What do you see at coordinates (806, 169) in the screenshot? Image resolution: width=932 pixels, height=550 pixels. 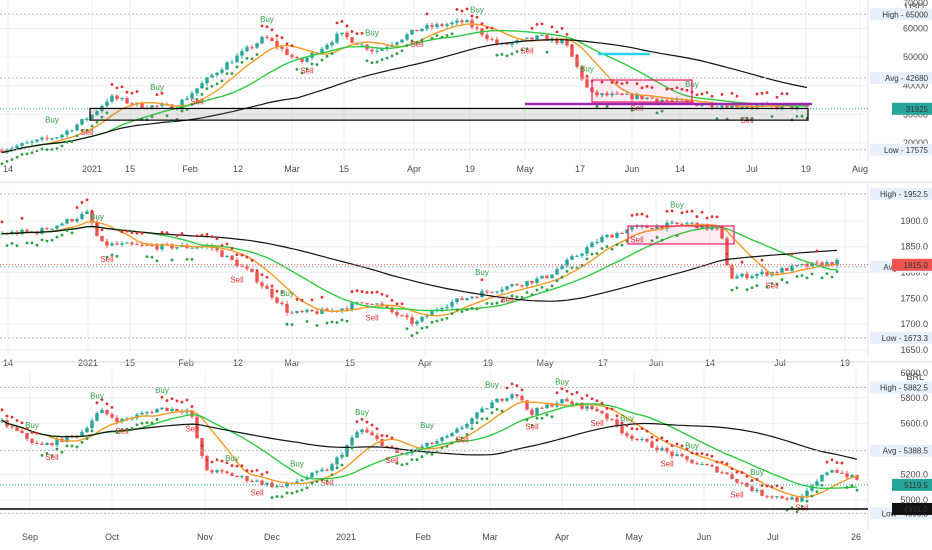 I see `time-tick-label: 19` at bounding box center [806, 169].